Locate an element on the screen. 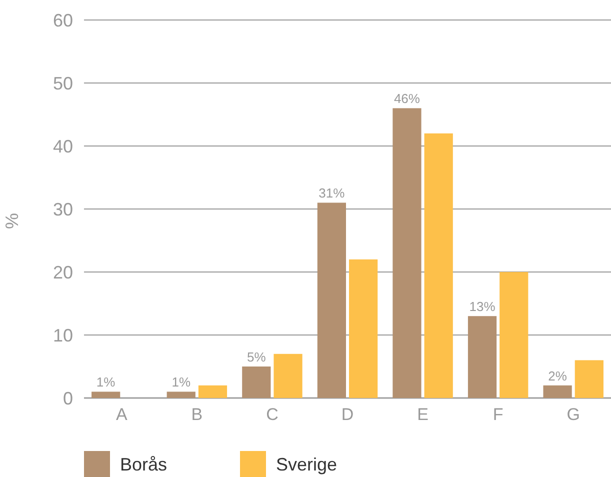  y-tick-label: 50 is located at coordinates (62, 83).